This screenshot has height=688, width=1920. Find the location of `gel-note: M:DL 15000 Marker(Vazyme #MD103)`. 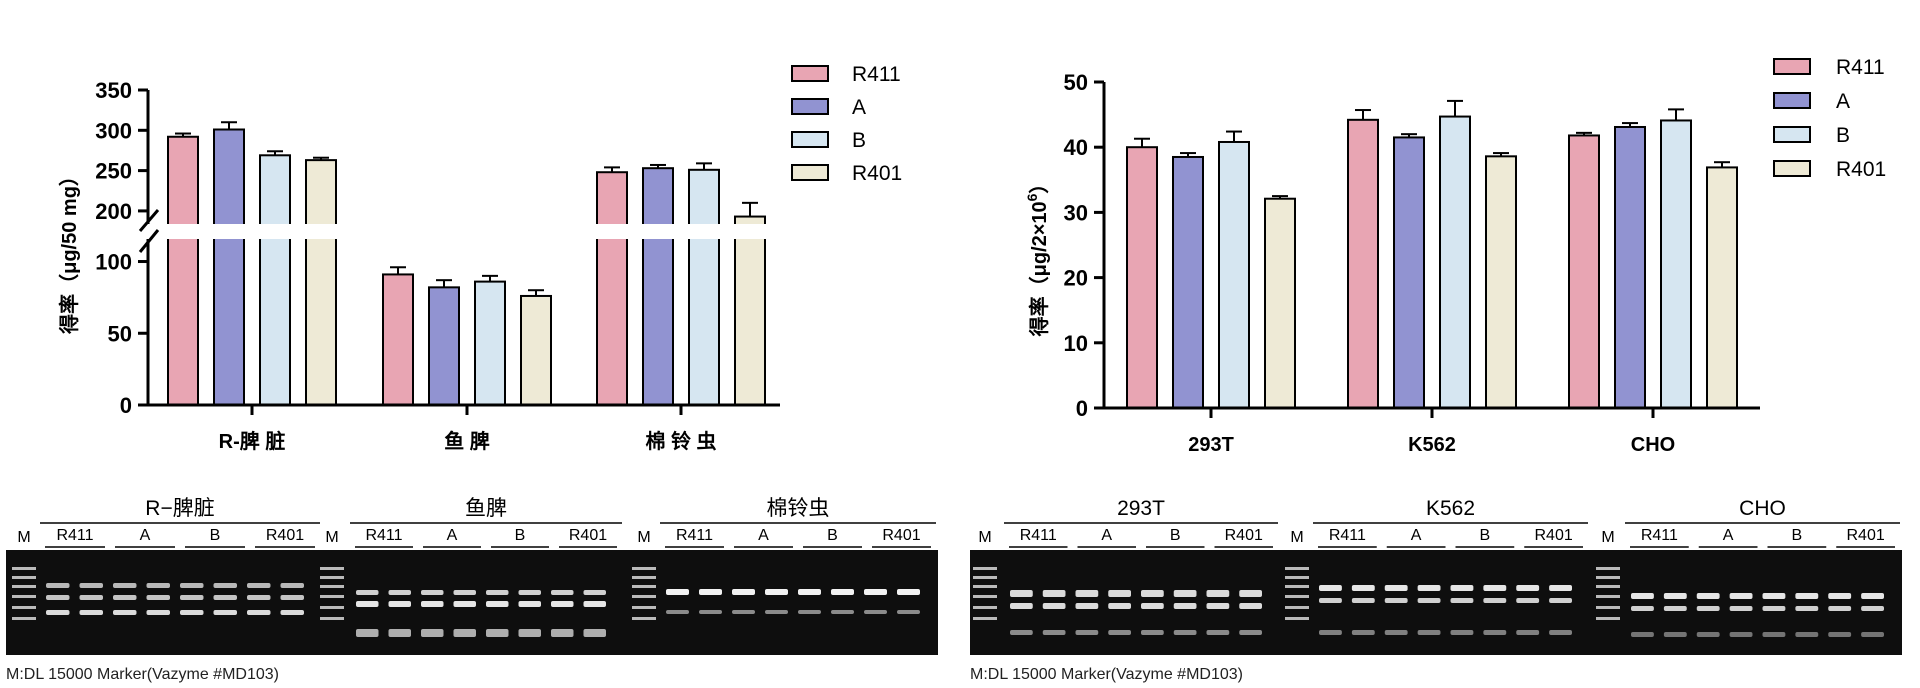

gel-note: M:DL 15000 Marker(Vazyme #MD103) is located at coordinates (1106, 674).